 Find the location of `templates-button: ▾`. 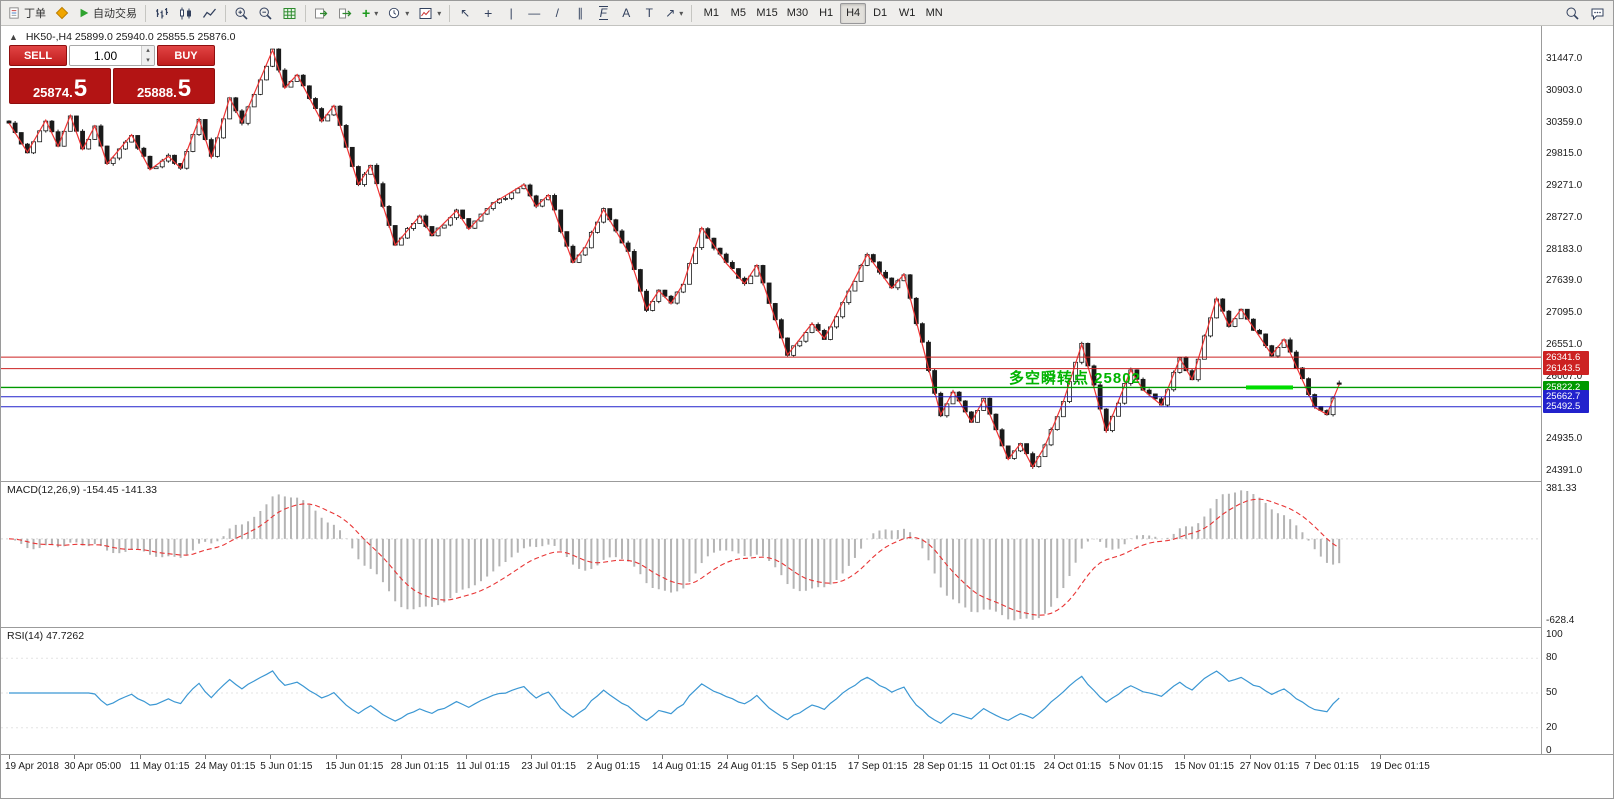

templates-button: ▾ is located at coordinates (429, 13).